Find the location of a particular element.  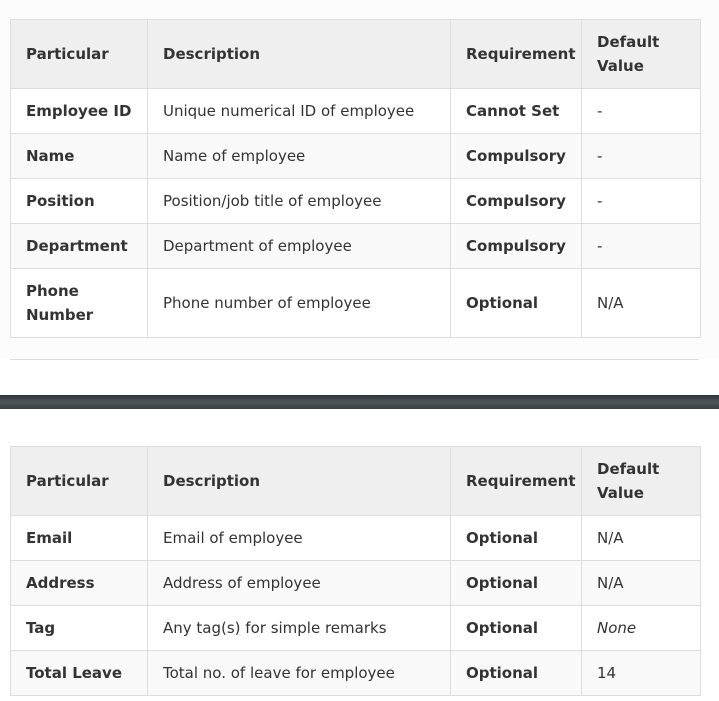

cell-particular: Email is located at coordinates (79, 538).